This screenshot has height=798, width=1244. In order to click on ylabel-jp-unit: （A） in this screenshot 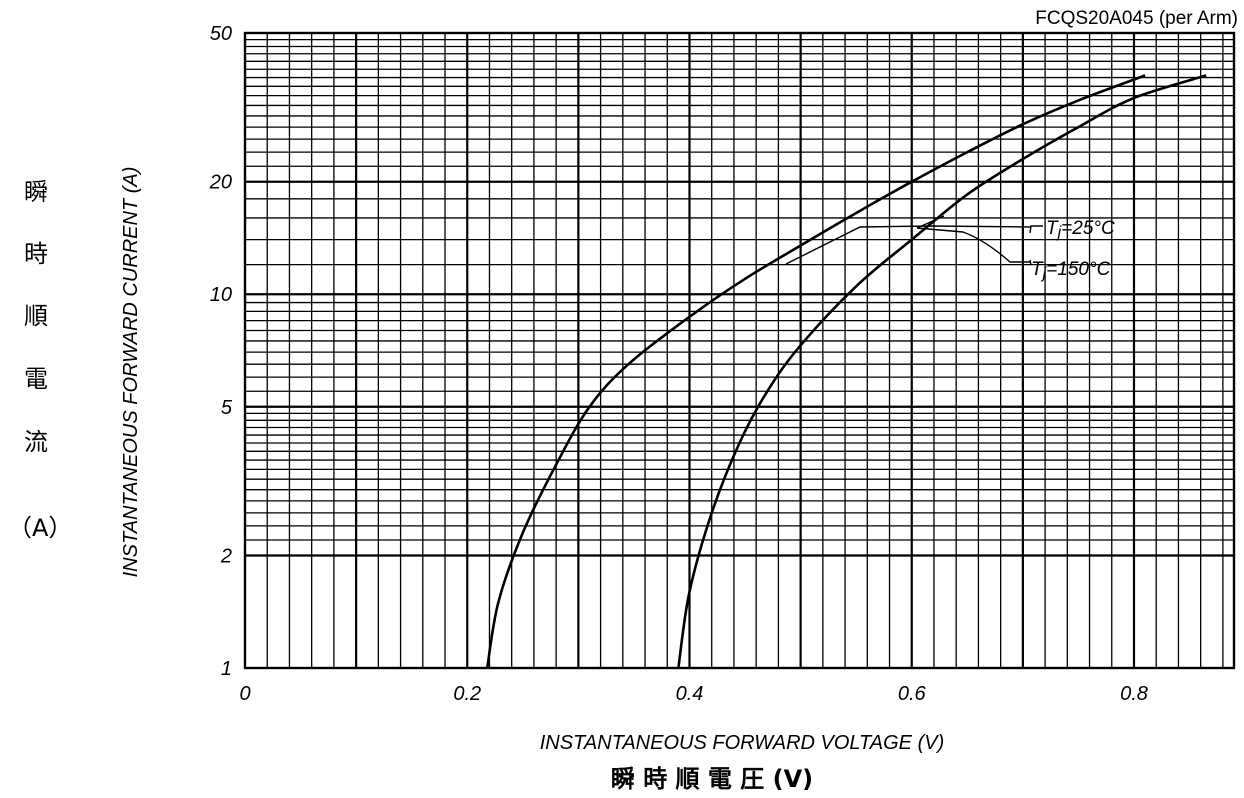, I will do `click(40, 528)`.